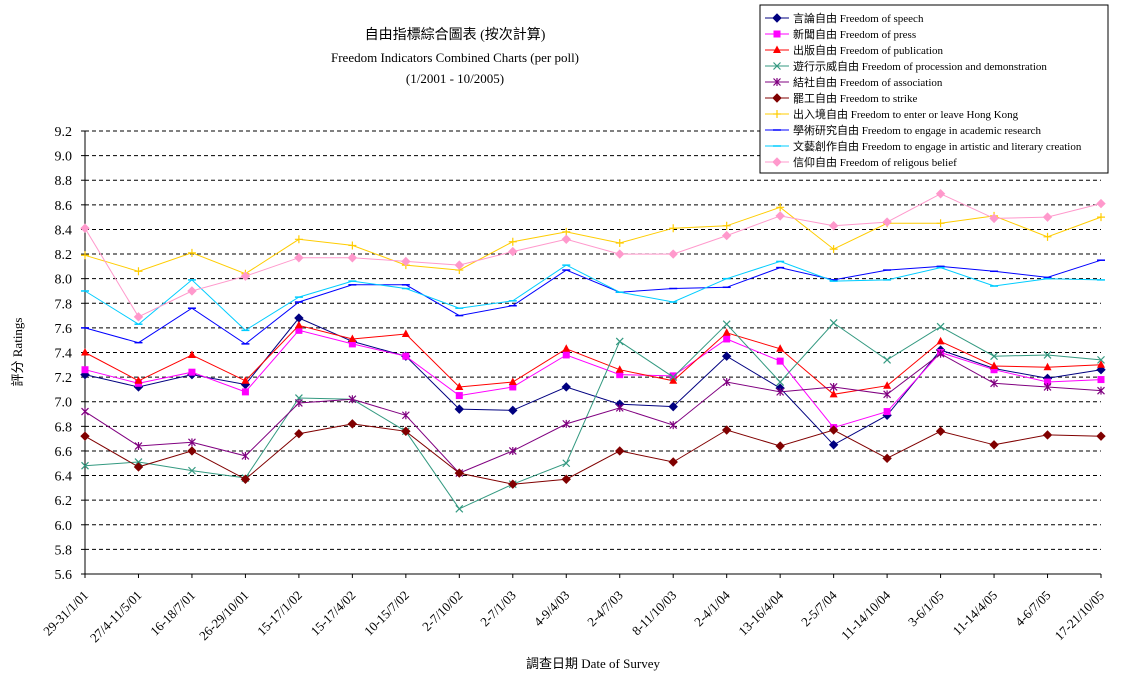  What do you see at coordinates (605, 609) in the screenshot?
I see `x-tick-label: 2-4/7/03` at bounding box center [605, 609].